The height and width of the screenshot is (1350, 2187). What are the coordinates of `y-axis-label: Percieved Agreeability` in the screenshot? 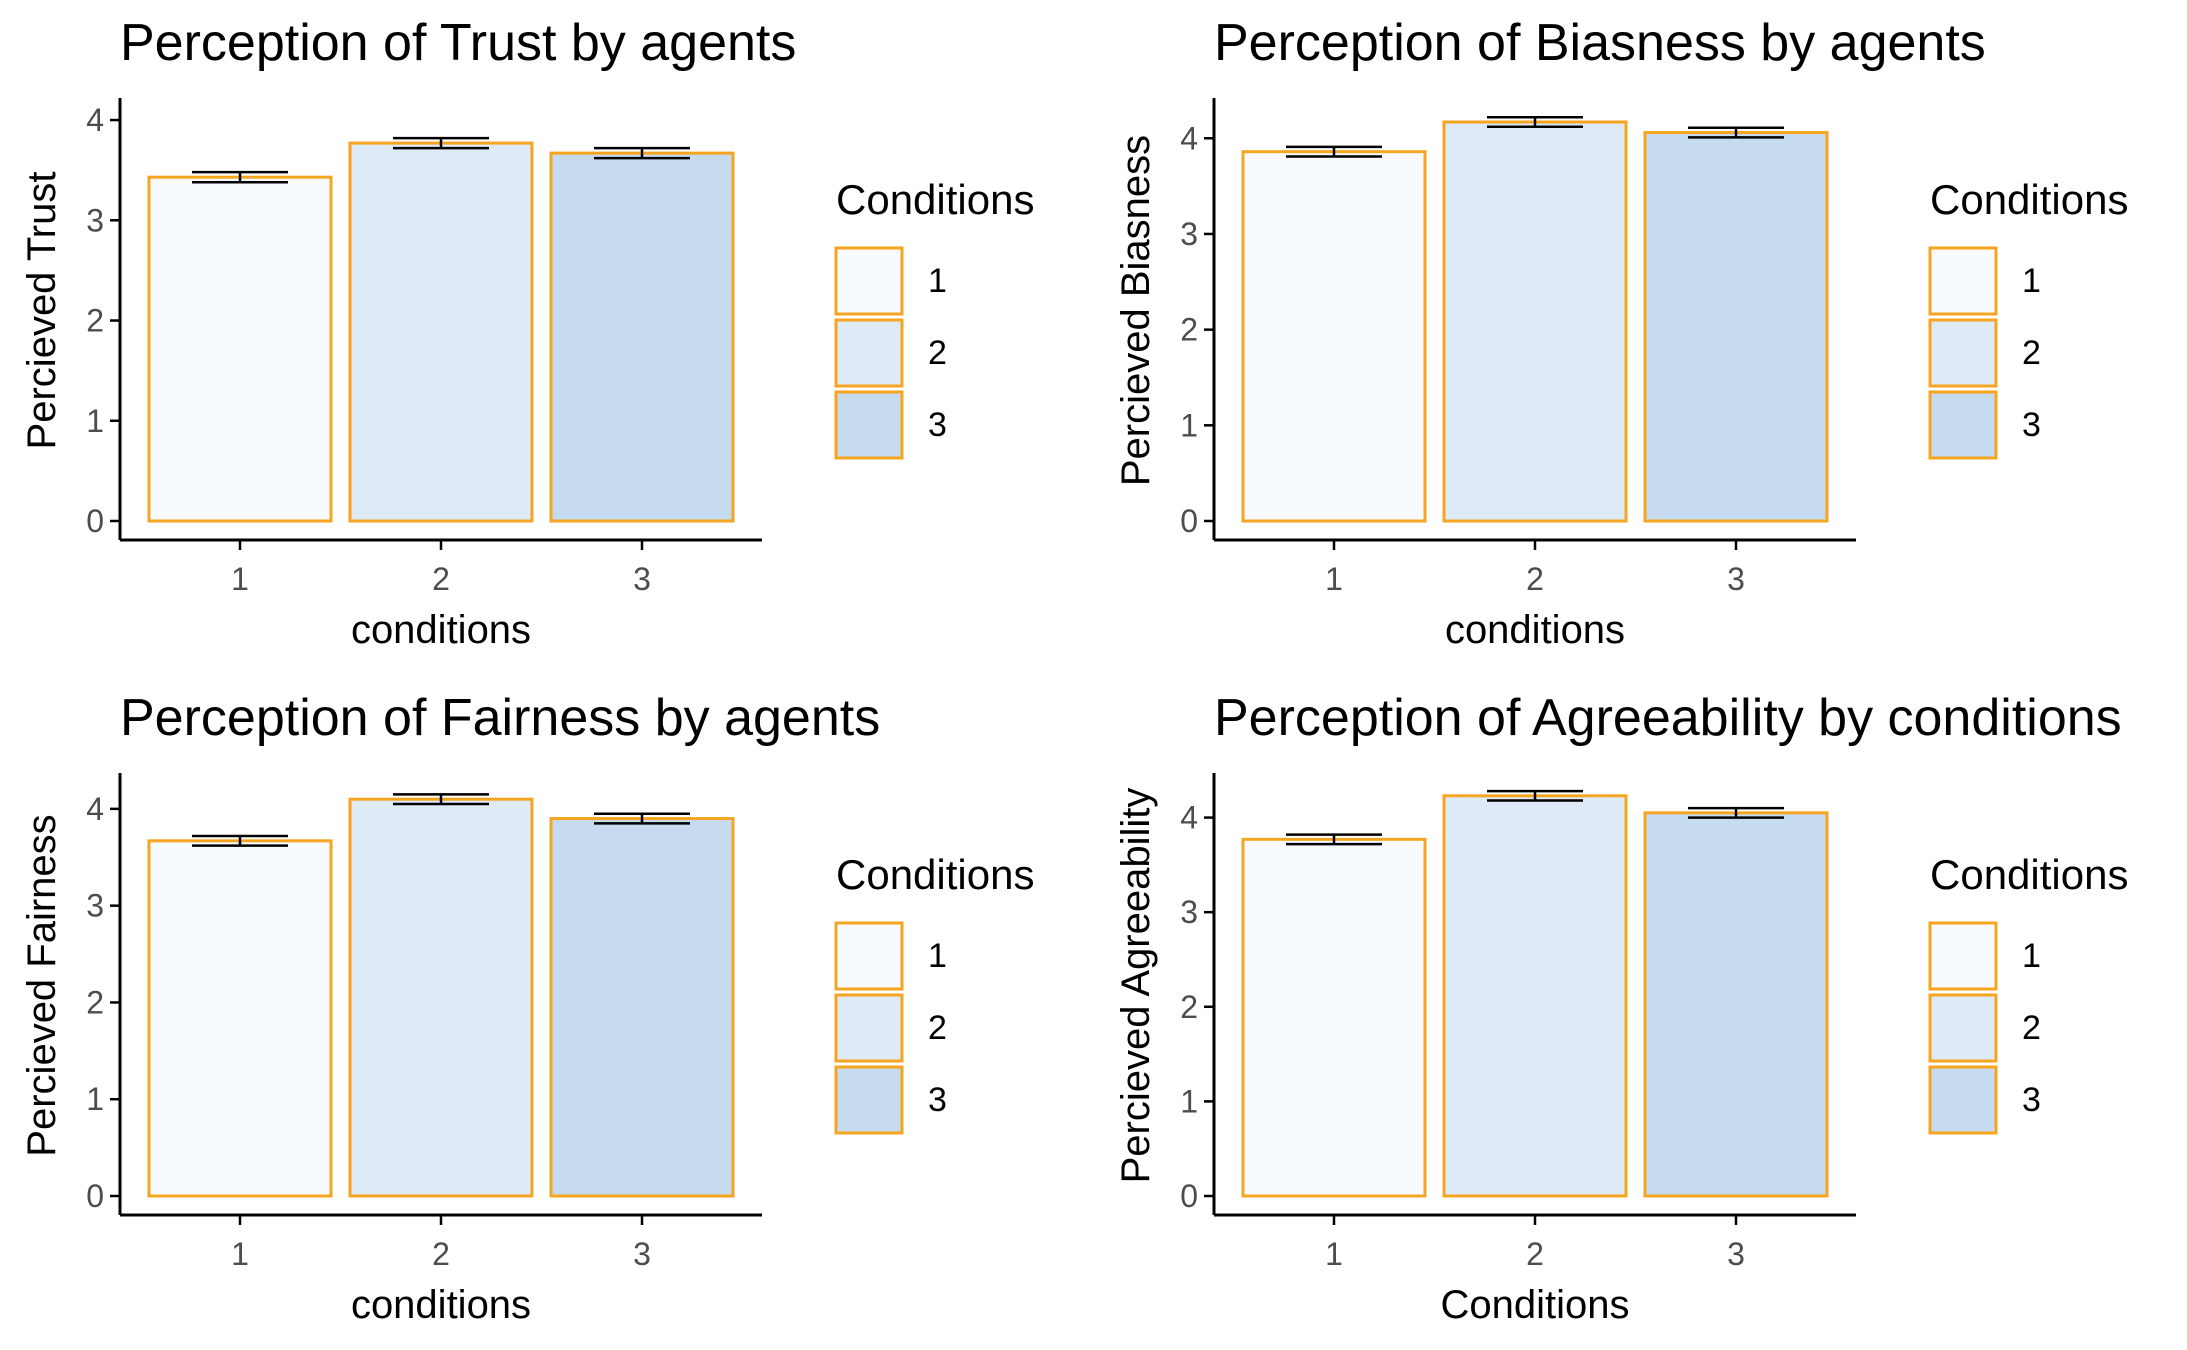 It's located at (1136, 986).